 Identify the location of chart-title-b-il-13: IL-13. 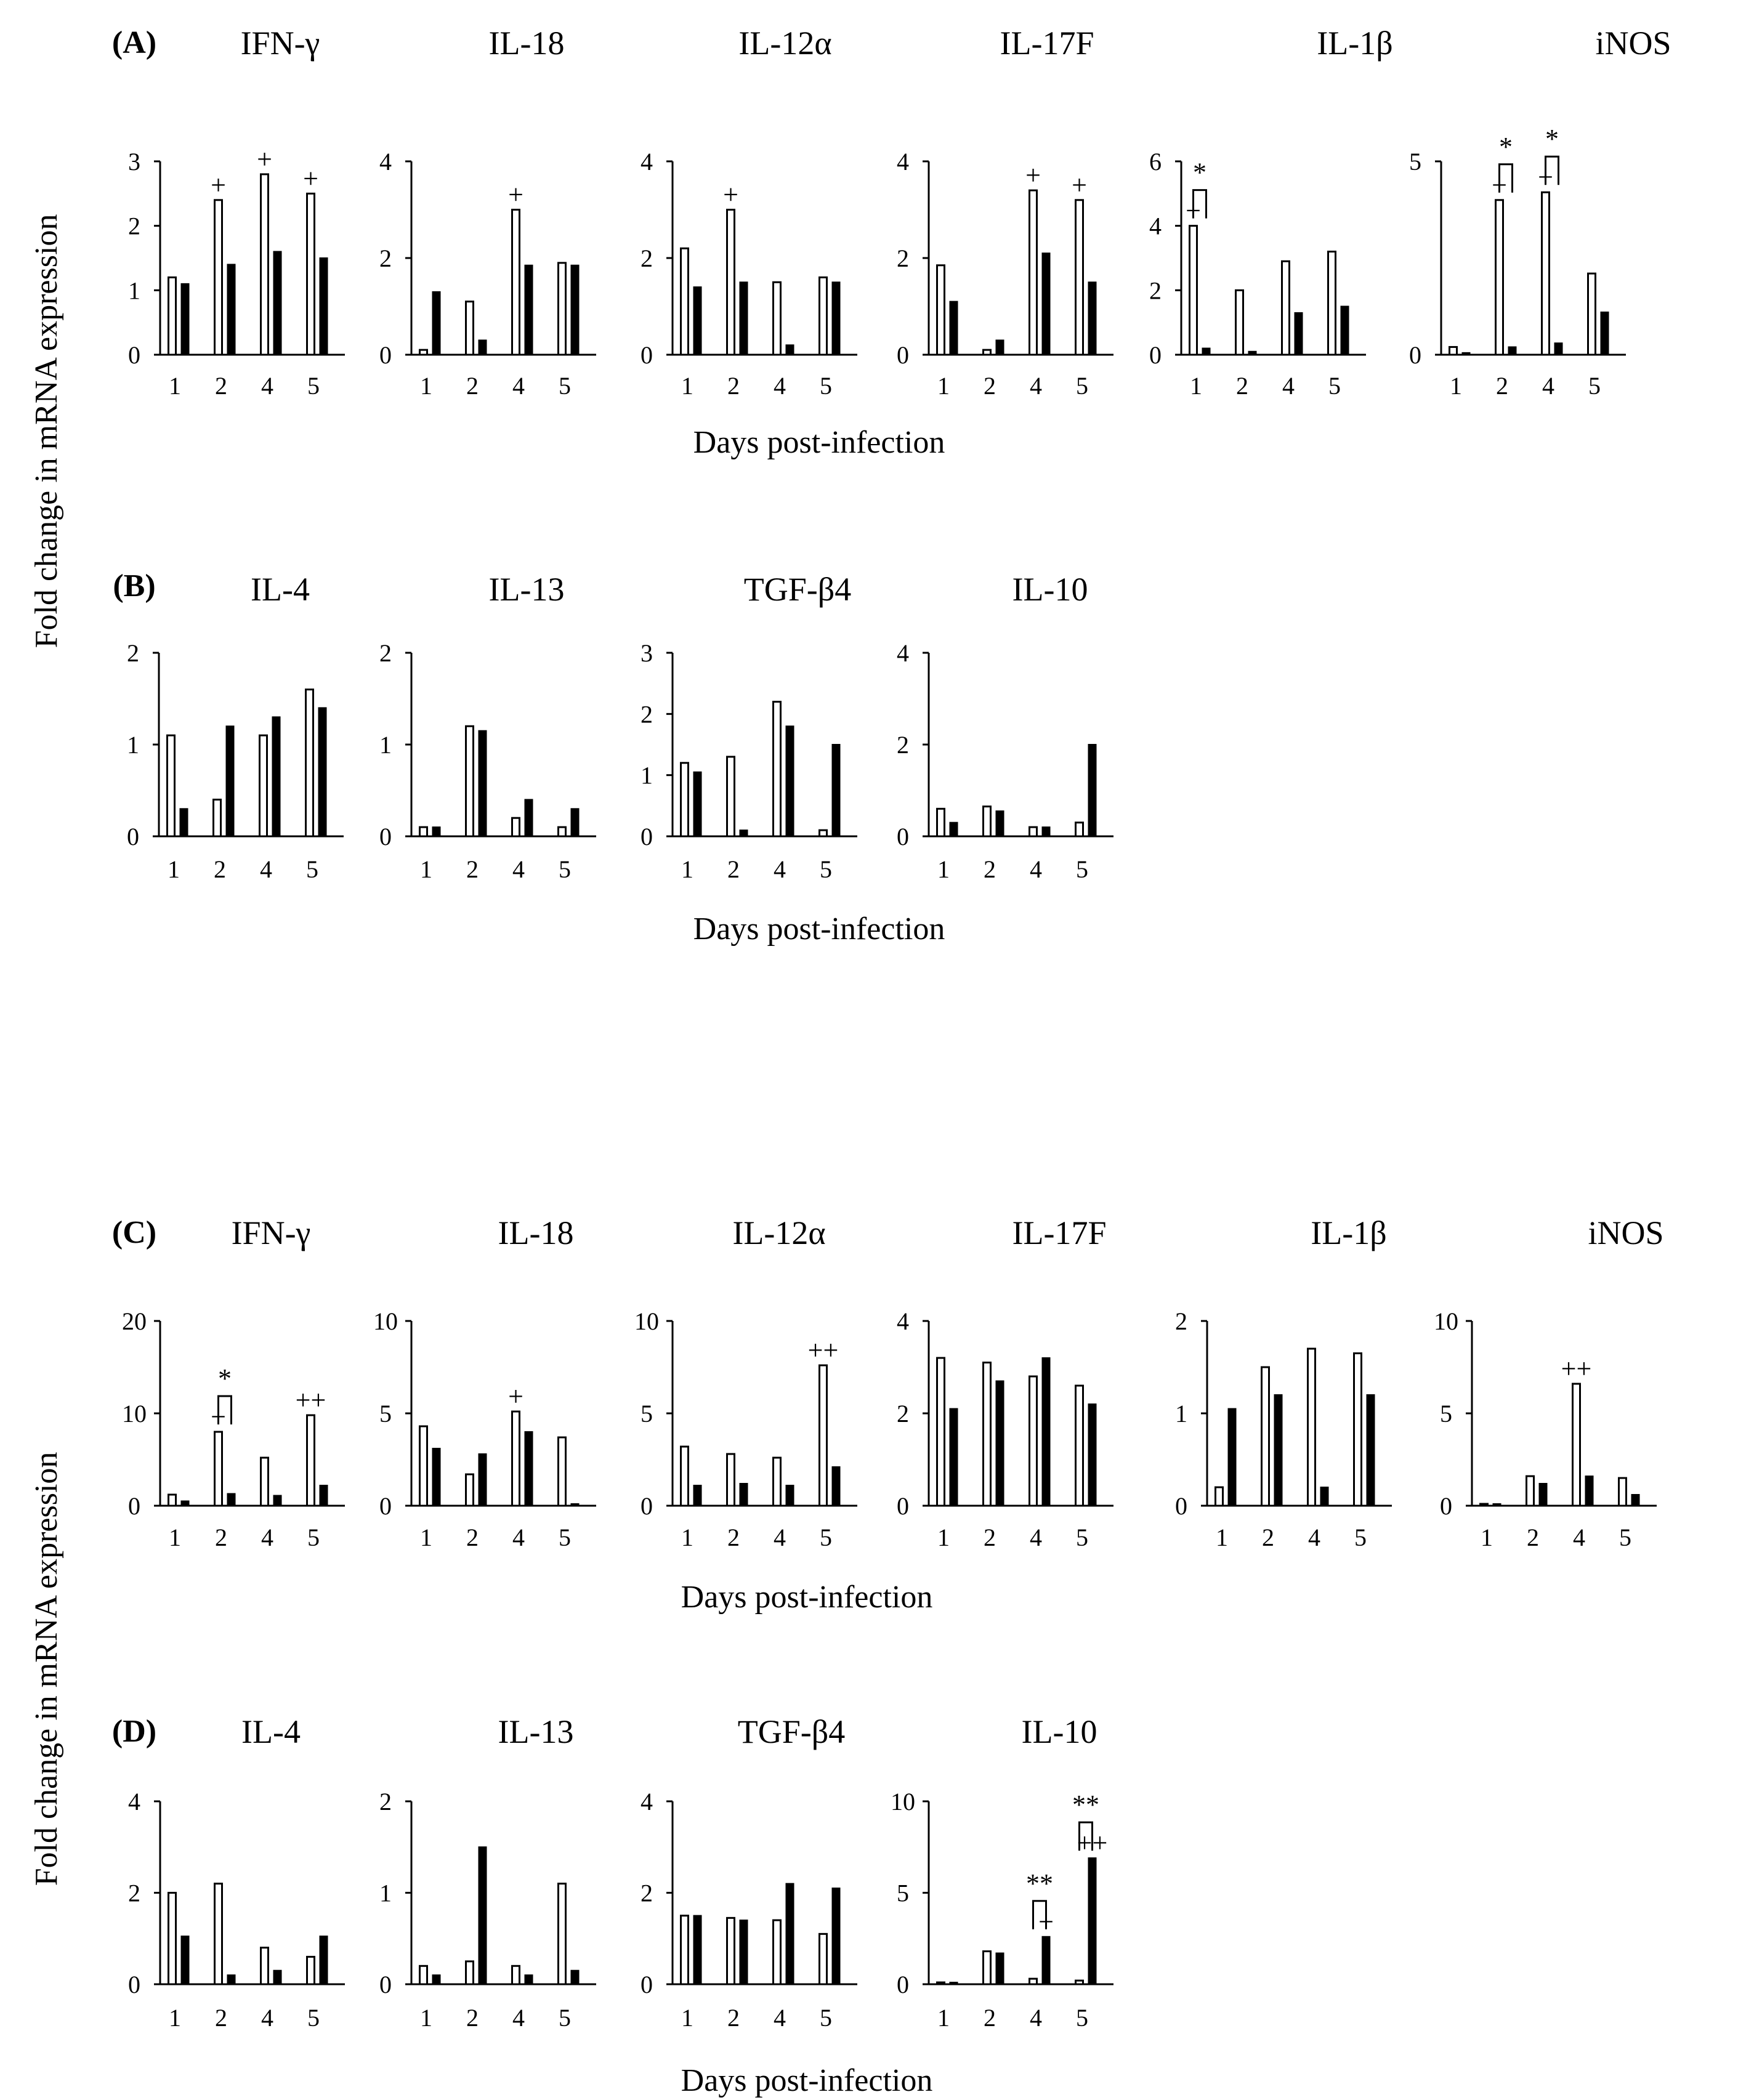
(527, 589).